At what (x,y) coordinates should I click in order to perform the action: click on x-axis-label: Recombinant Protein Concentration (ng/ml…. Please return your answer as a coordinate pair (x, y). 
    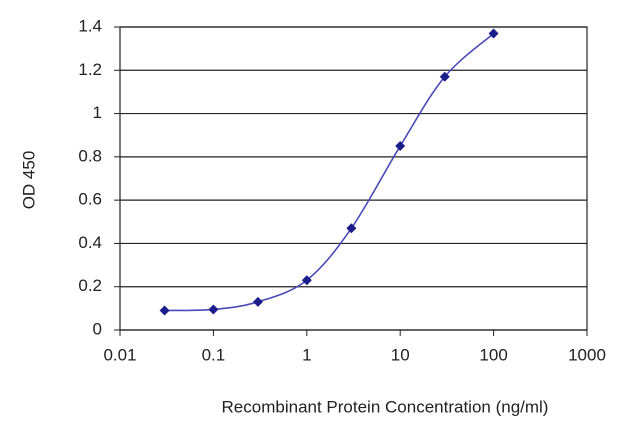
    Looking at the image, I should click on (385, 406).